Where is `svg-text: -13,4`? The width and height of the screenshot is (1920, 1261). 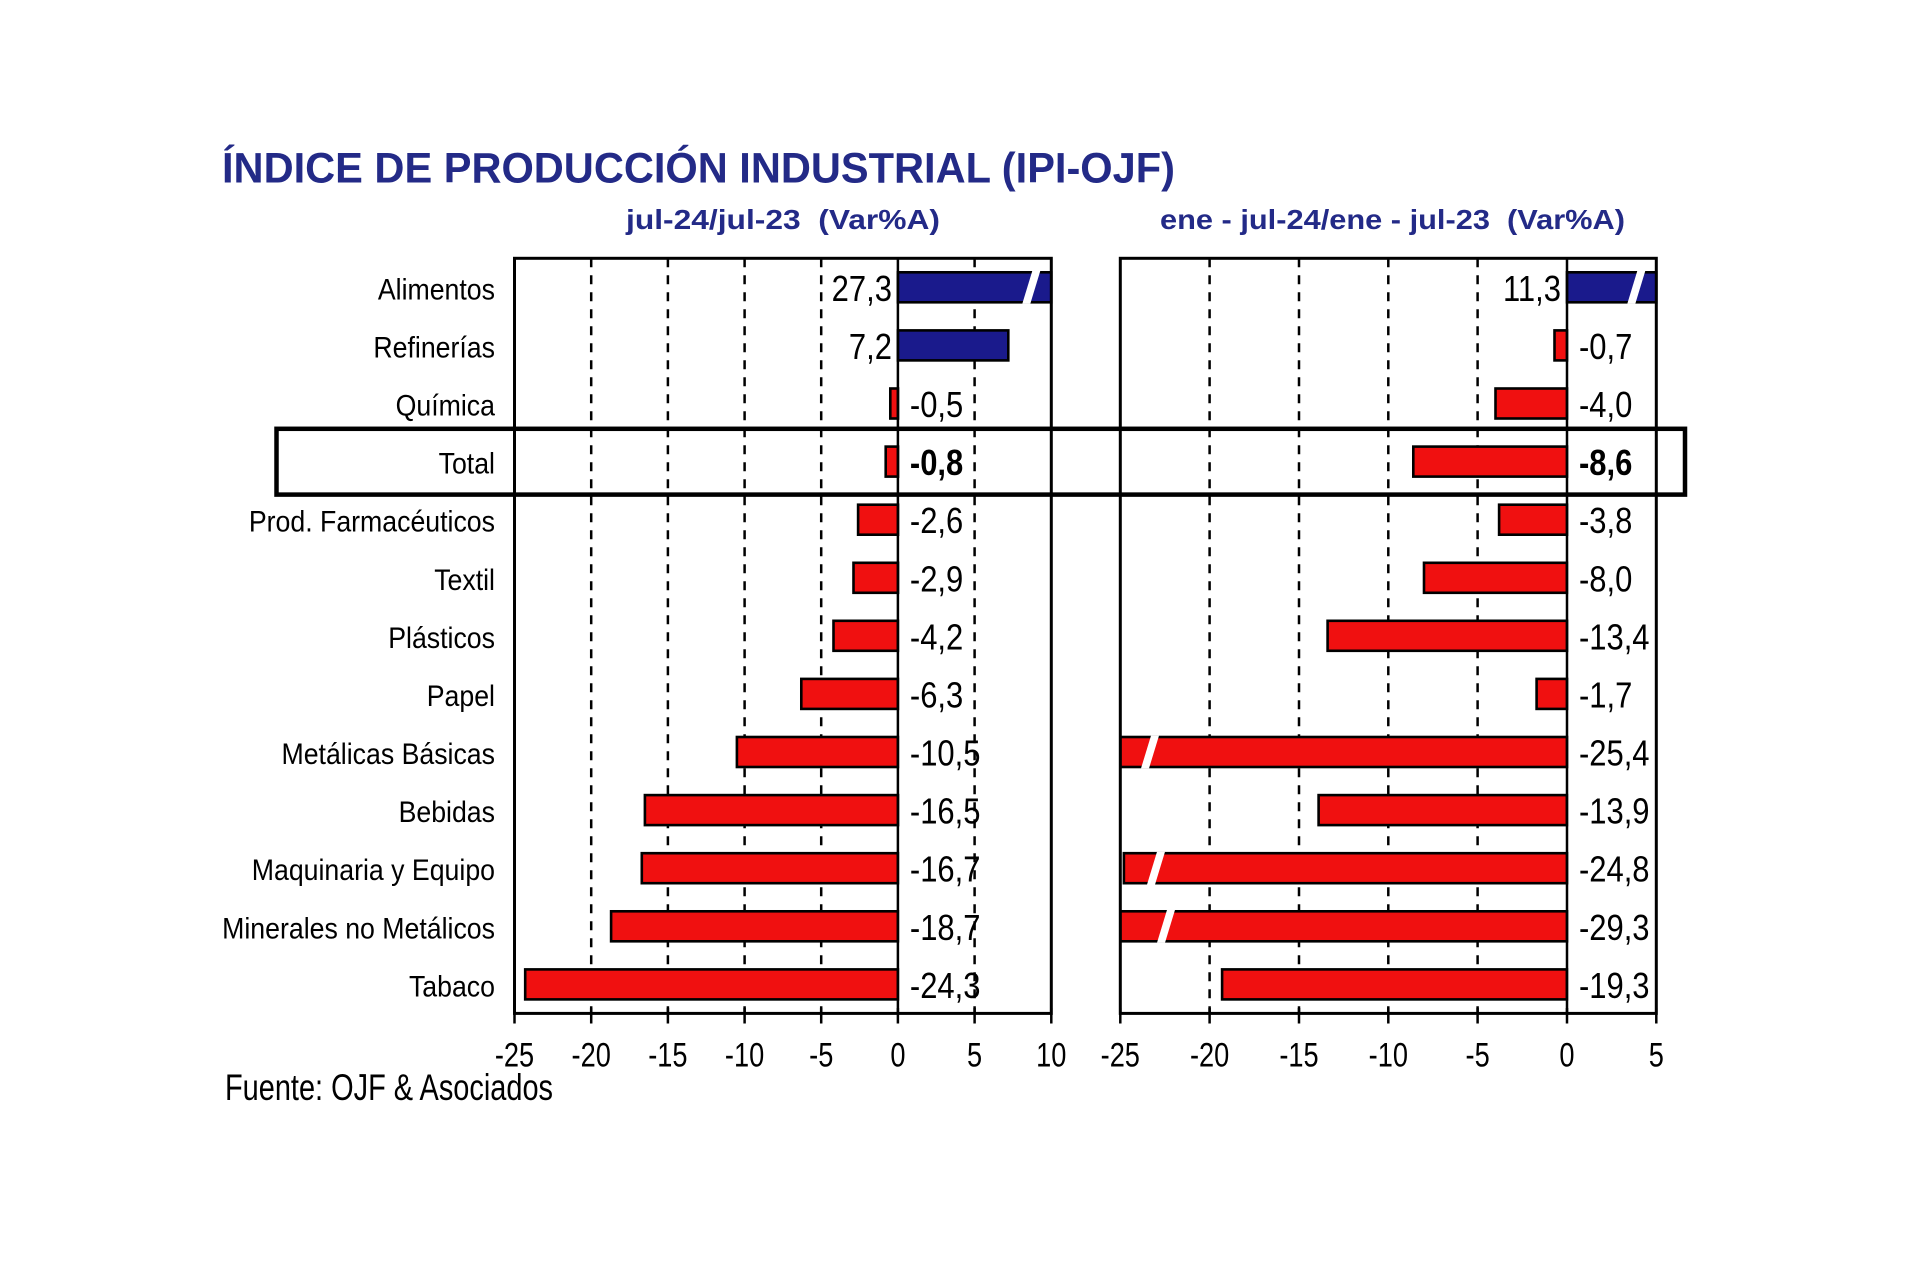 svg-text: -13,4 is located at coordinates (1614, 638).